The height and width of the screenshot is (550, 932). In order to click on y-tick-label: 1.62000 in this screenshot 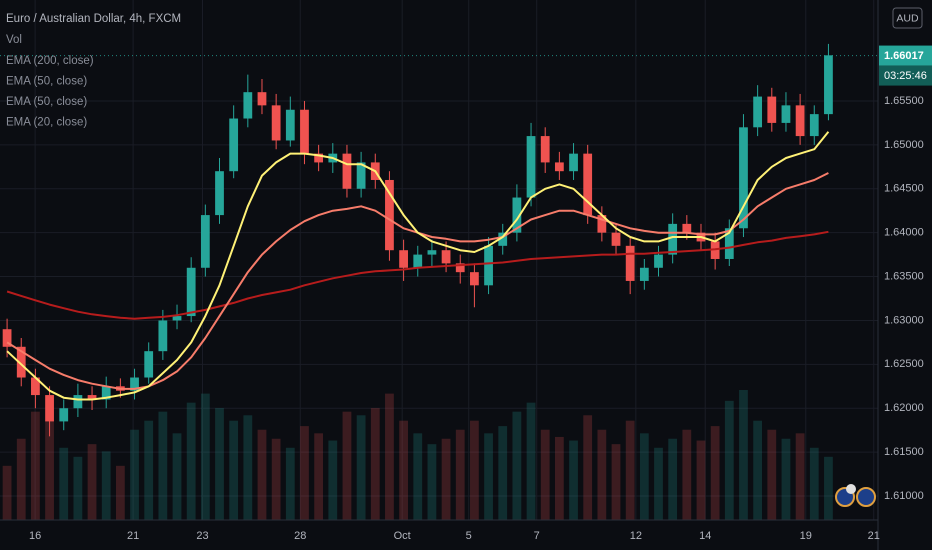, I will do `click(904, 408)`.